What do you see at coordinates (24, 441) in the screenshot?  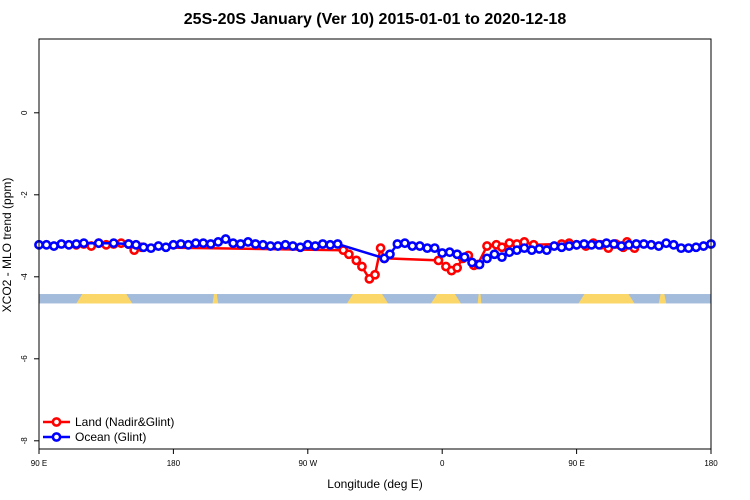 I see `y-tick-label: -8` at bounding box center [24, 441].